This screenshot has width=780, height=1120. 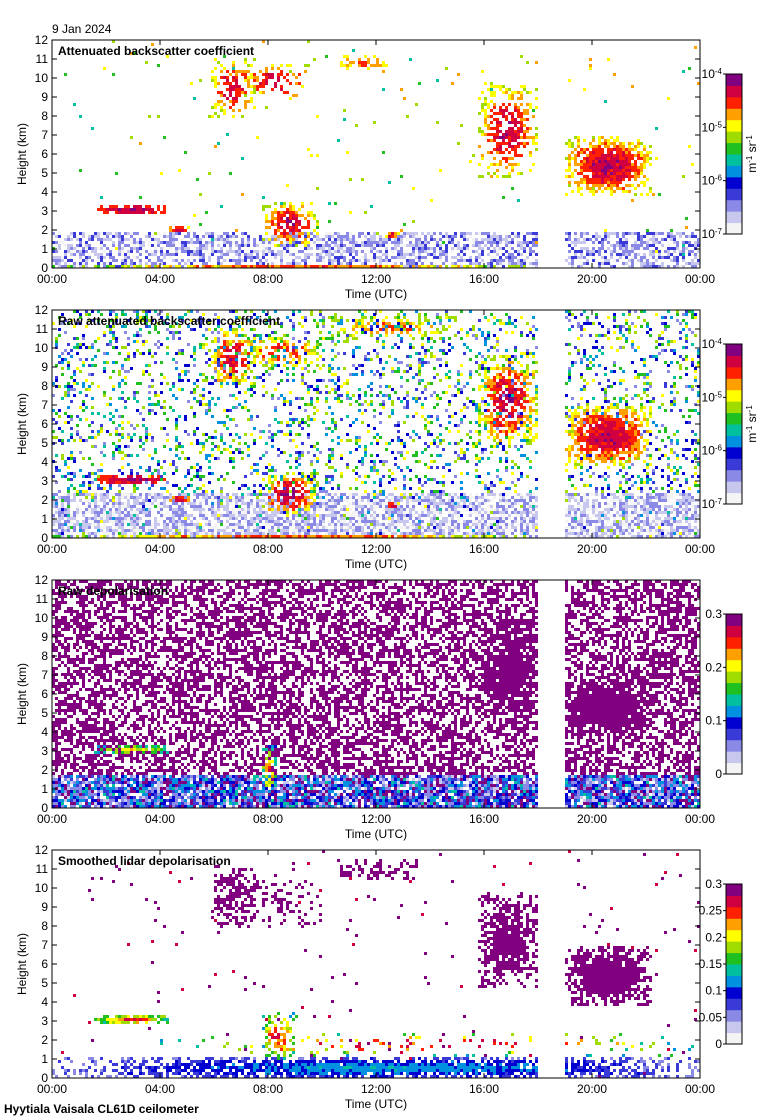 What do you see at coordinates (713, 884) in the screenshot?
I see `colorbar-tick-label: 0.3` at bounding box center [713, 884].